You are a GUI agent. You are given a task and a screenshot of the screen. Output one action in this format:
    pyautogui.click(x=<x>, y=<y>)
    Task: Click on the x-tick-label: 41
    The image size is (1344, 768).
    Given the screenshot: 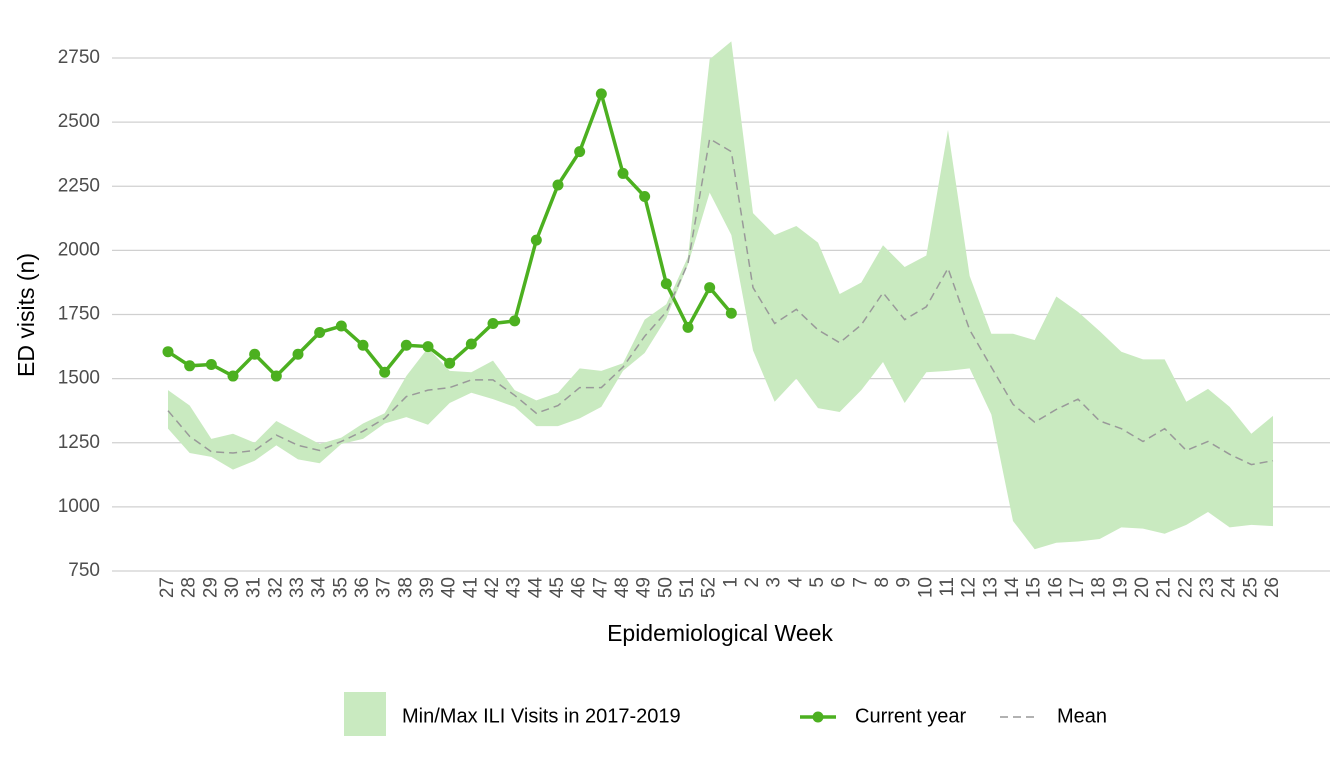 What is the action you would take?
    pyautogui.click(x=470, y=587)
    